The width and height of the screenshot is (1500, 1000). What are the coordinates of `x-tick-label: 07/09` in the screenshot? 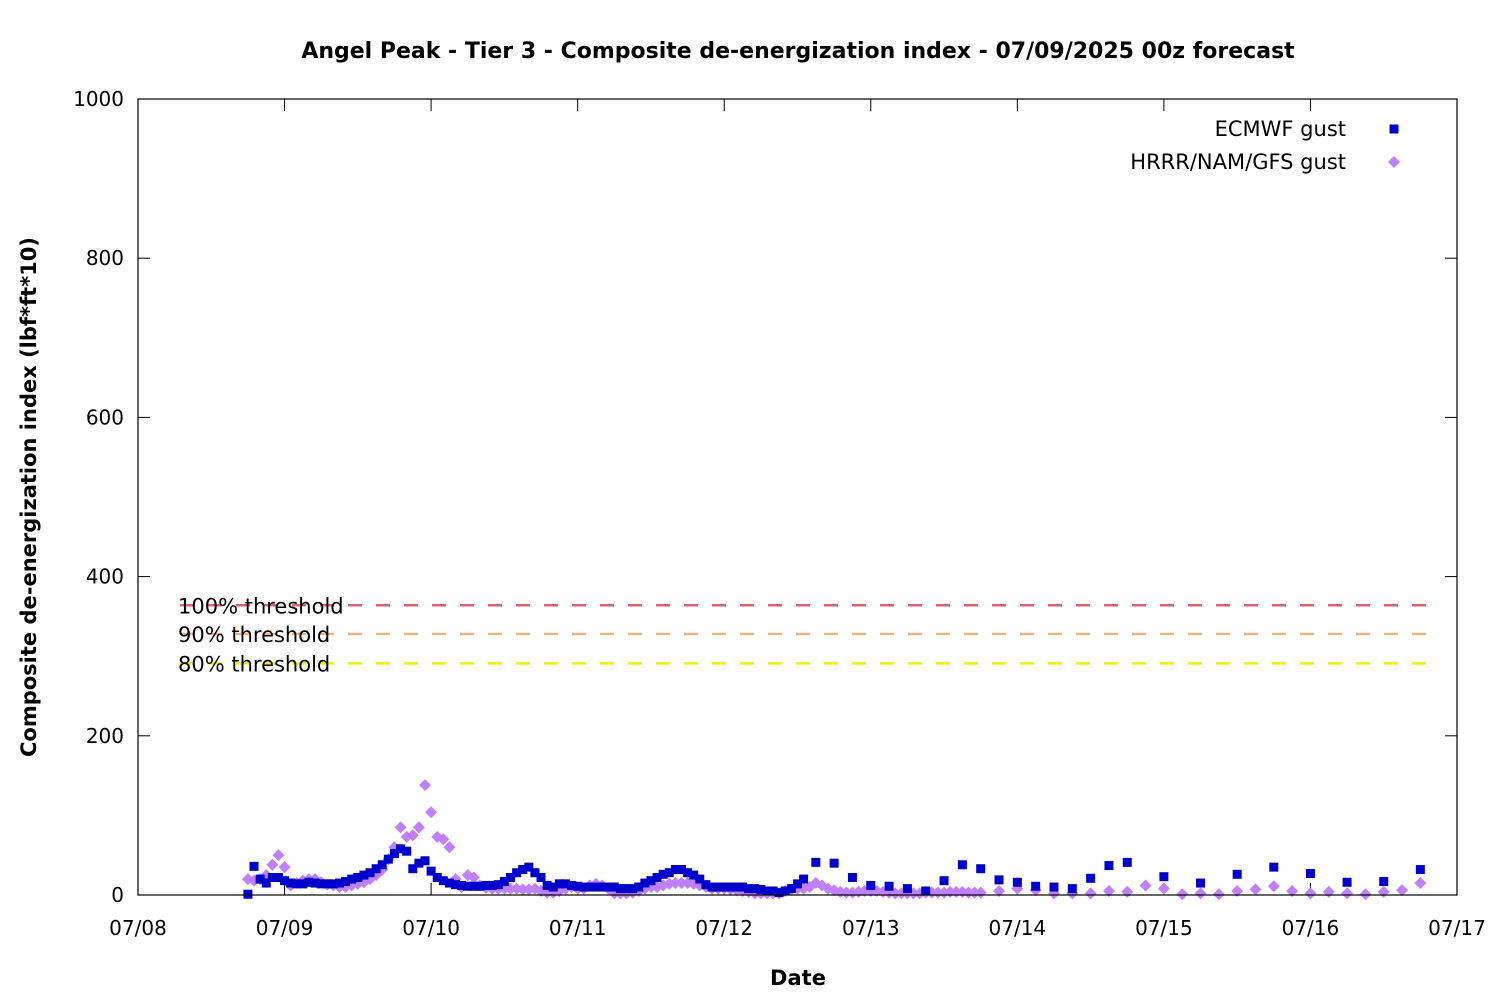 It's located at (285, 928).